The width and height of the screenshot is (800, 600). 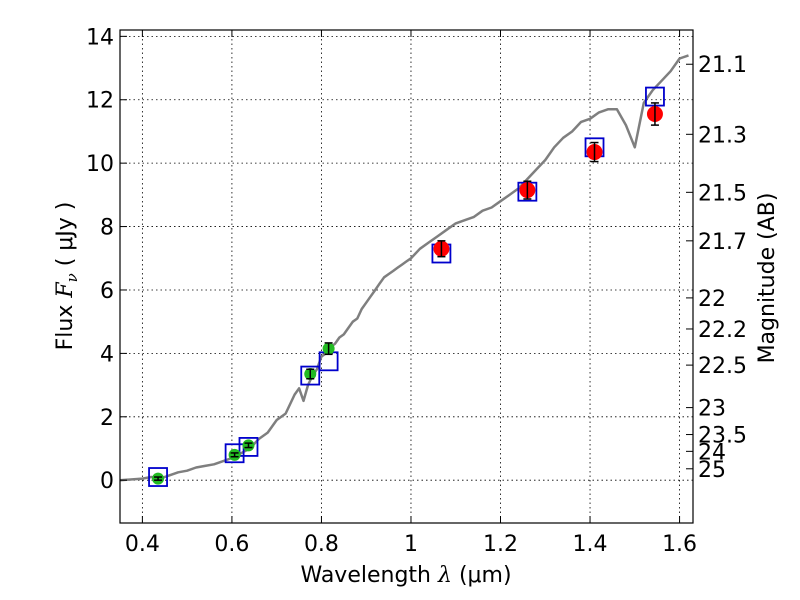 What do you see at coordinates (100, 37) in the screenshot?
I see `y-tick-label: 14` at bounding box center [100, 37].